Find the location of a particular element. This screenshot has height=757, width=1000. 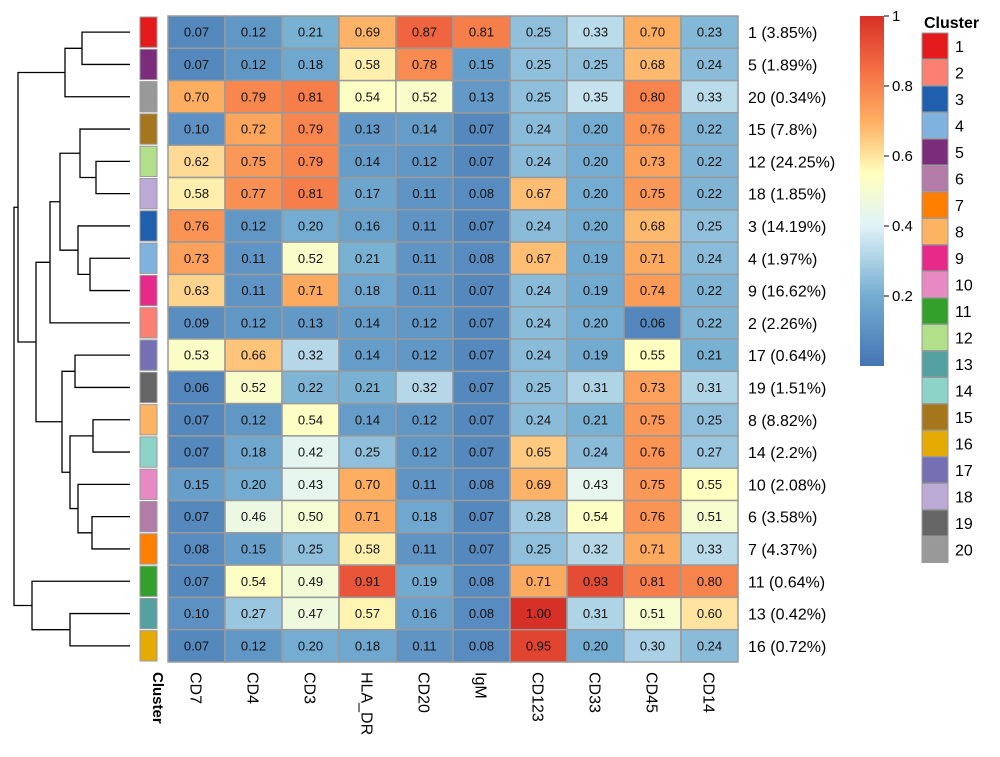

cell-value-label: 0.31 is located at coordinates (595, 387).